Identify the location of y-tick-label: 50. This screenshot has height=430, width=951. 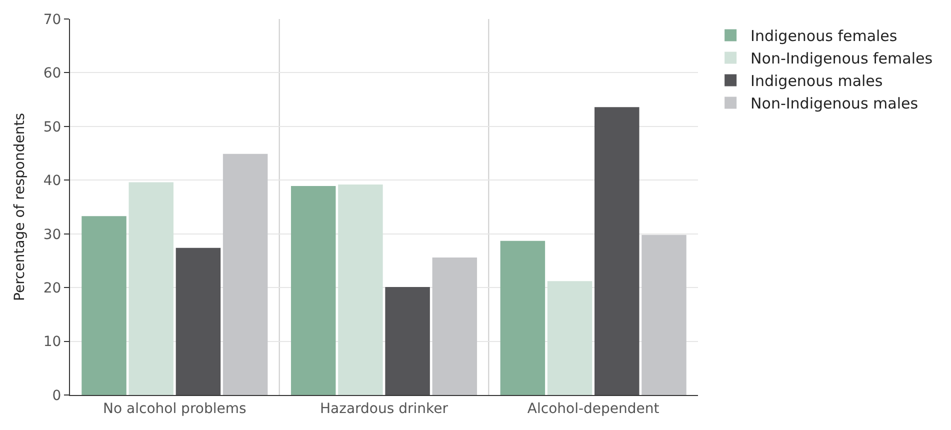
(52, 127).